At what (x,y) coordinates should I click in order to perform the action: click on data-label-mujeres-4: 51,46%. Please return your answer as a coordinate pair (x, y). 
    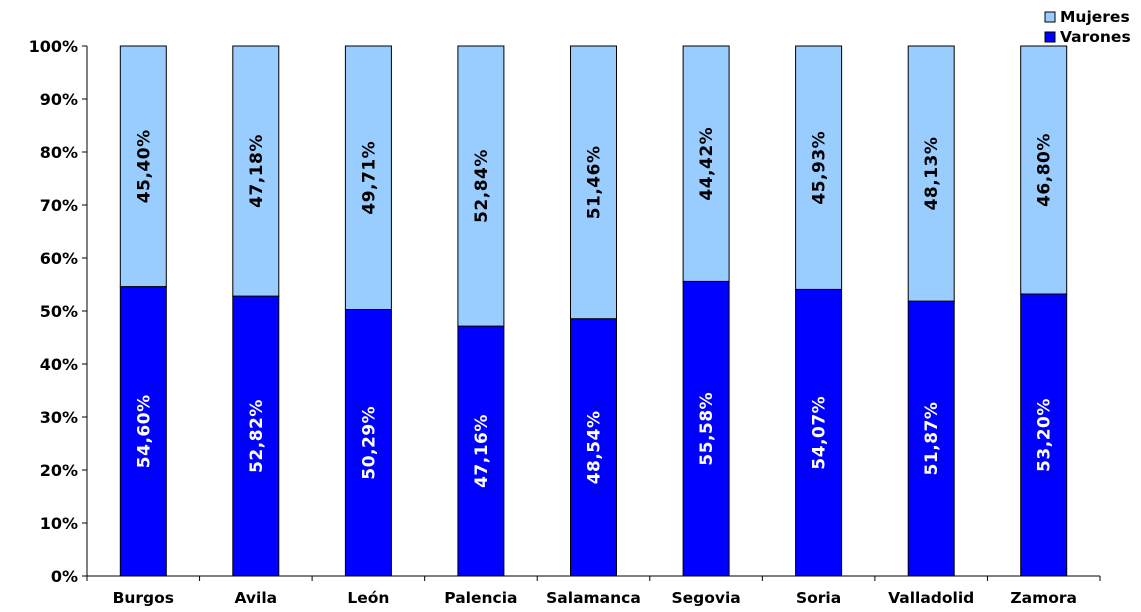
    Looking at the image, I should click on (595, 182).